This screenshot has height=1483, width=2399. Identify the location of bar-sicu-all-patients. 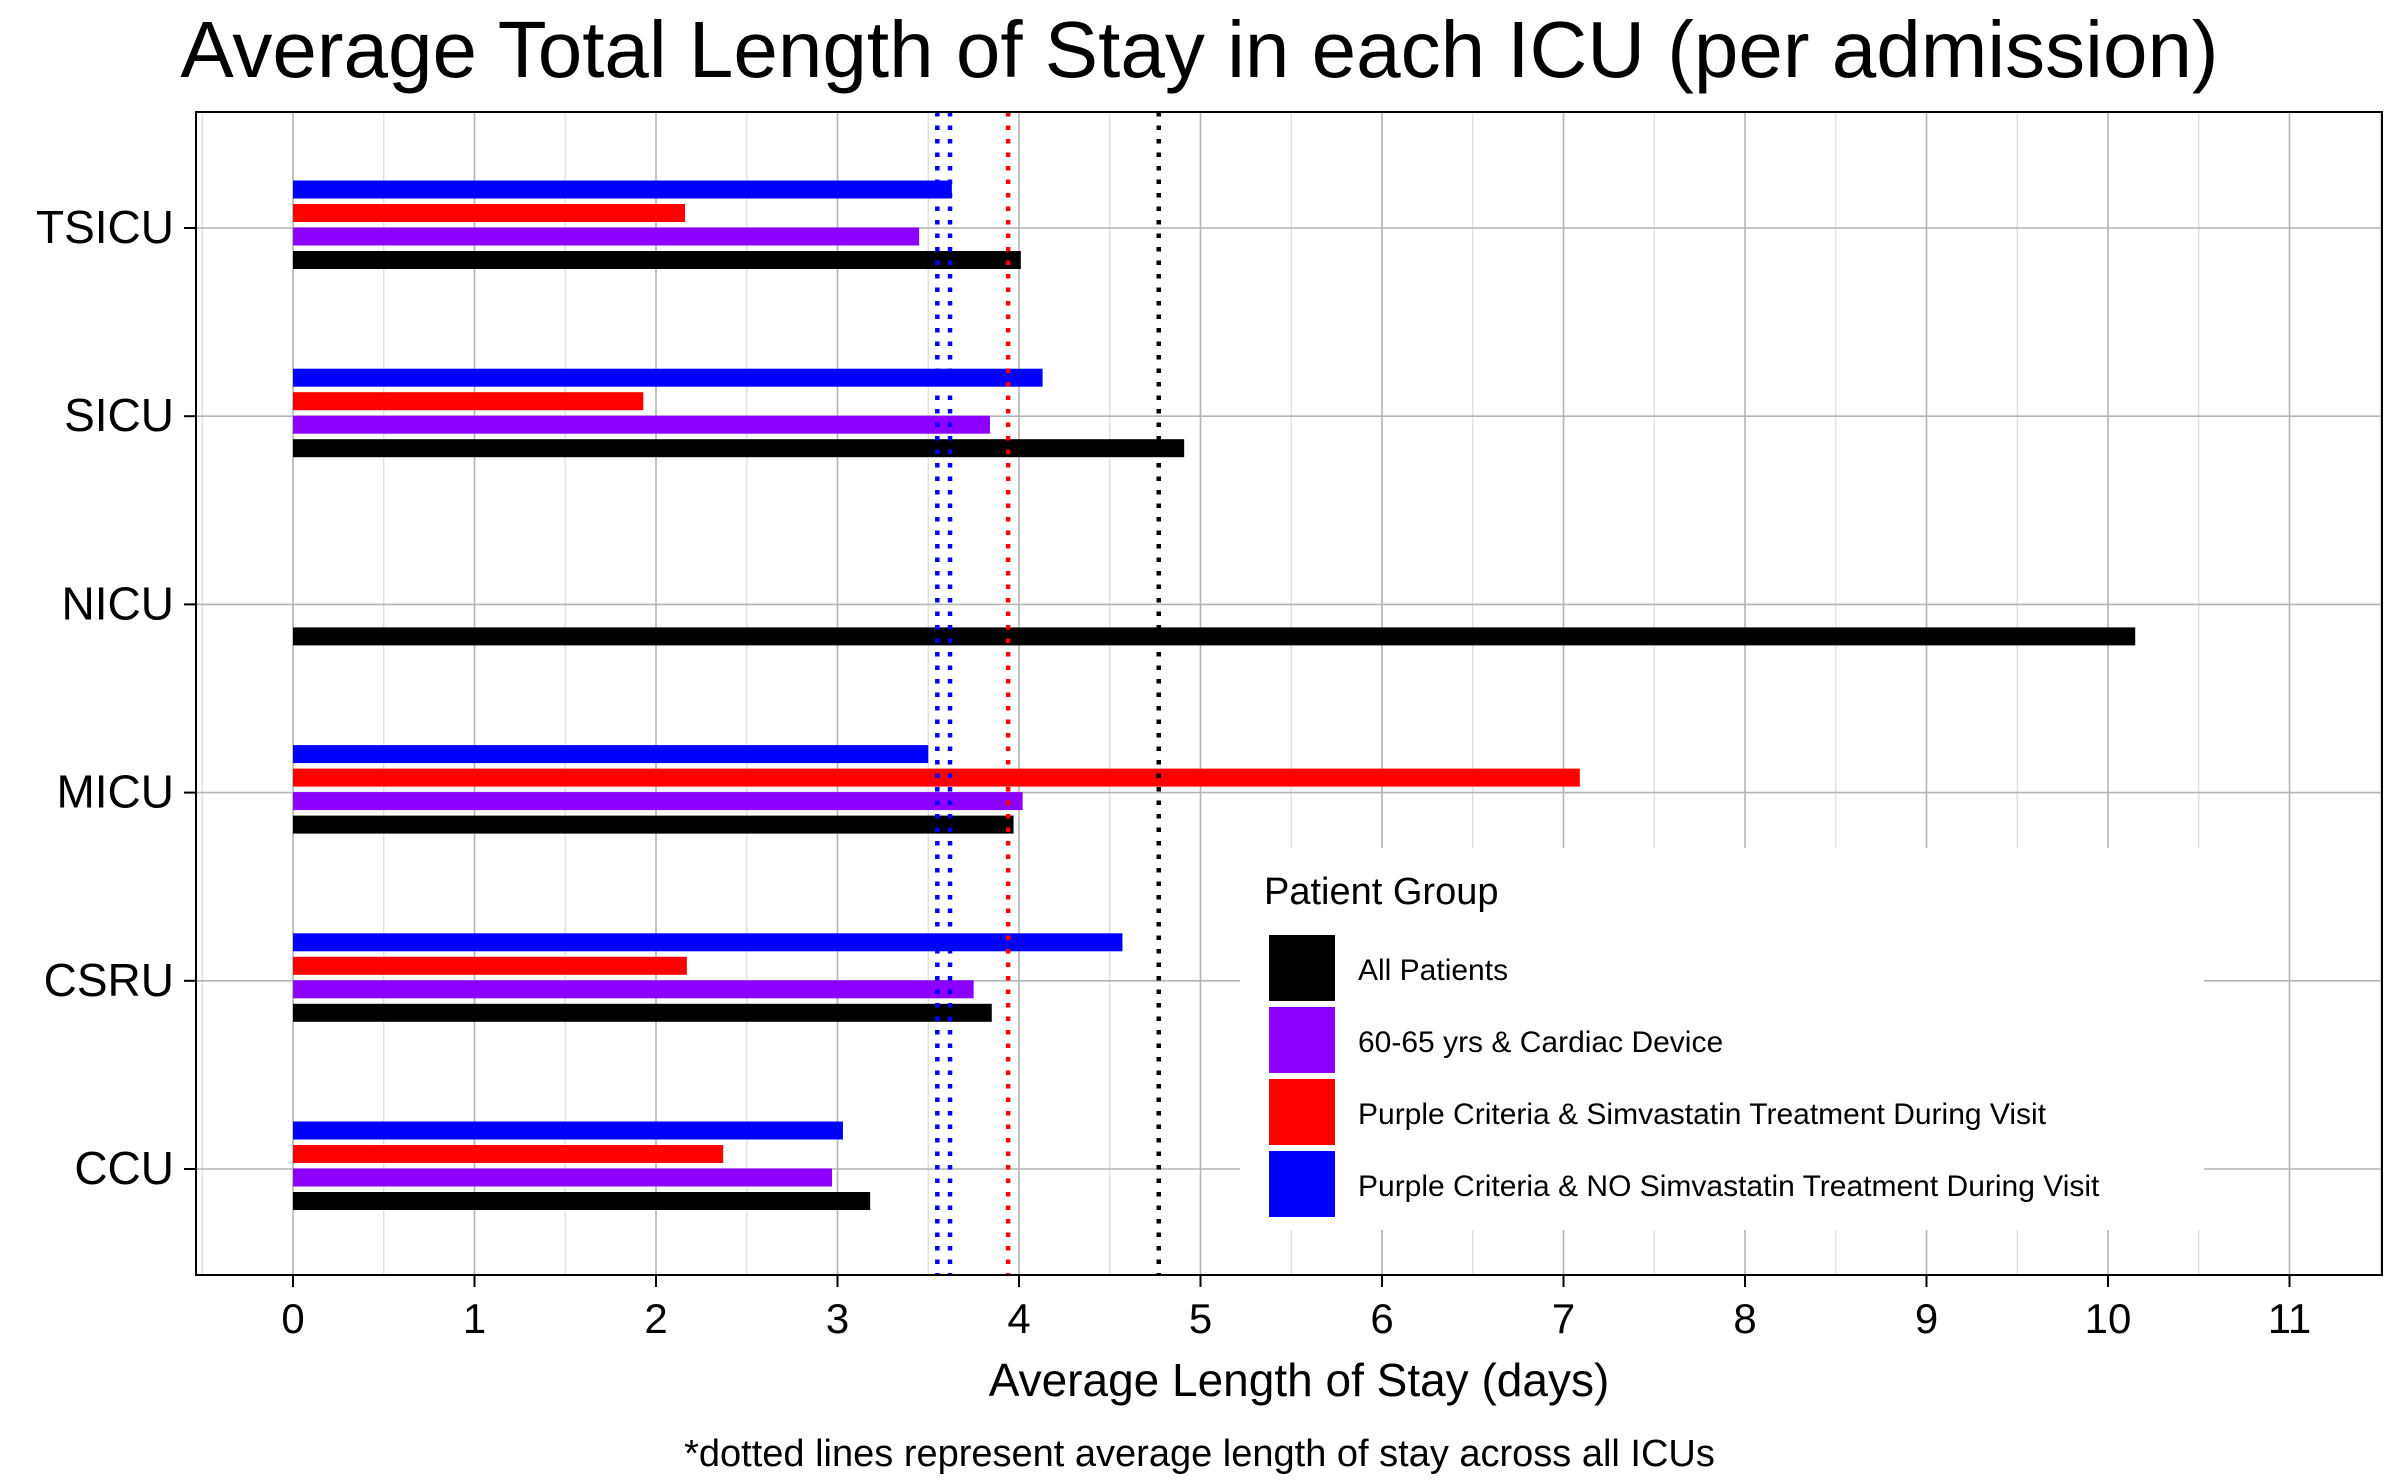
(739, 448).